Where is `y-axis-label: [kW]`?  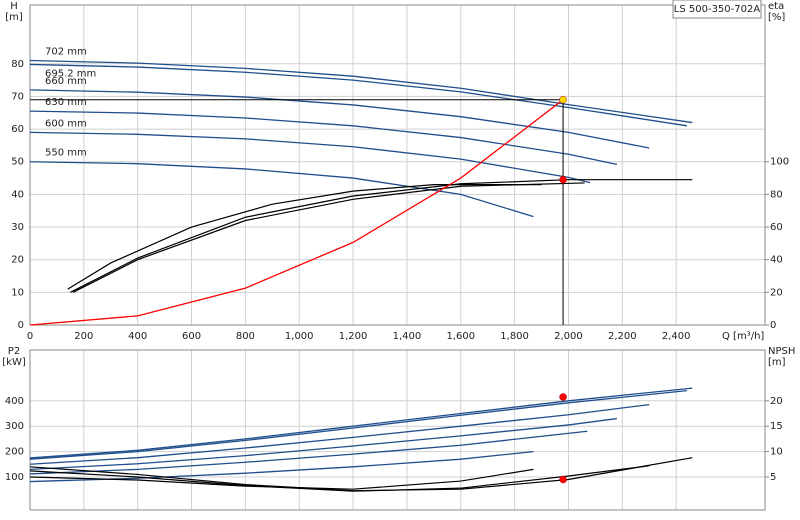
y-axis-label: [kW] is located at coordinates (14, 362).